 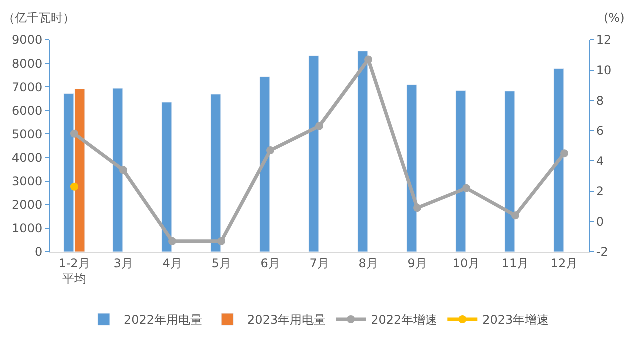 I want to click on y-tick-label: 3000, so click(x=27, y=181).